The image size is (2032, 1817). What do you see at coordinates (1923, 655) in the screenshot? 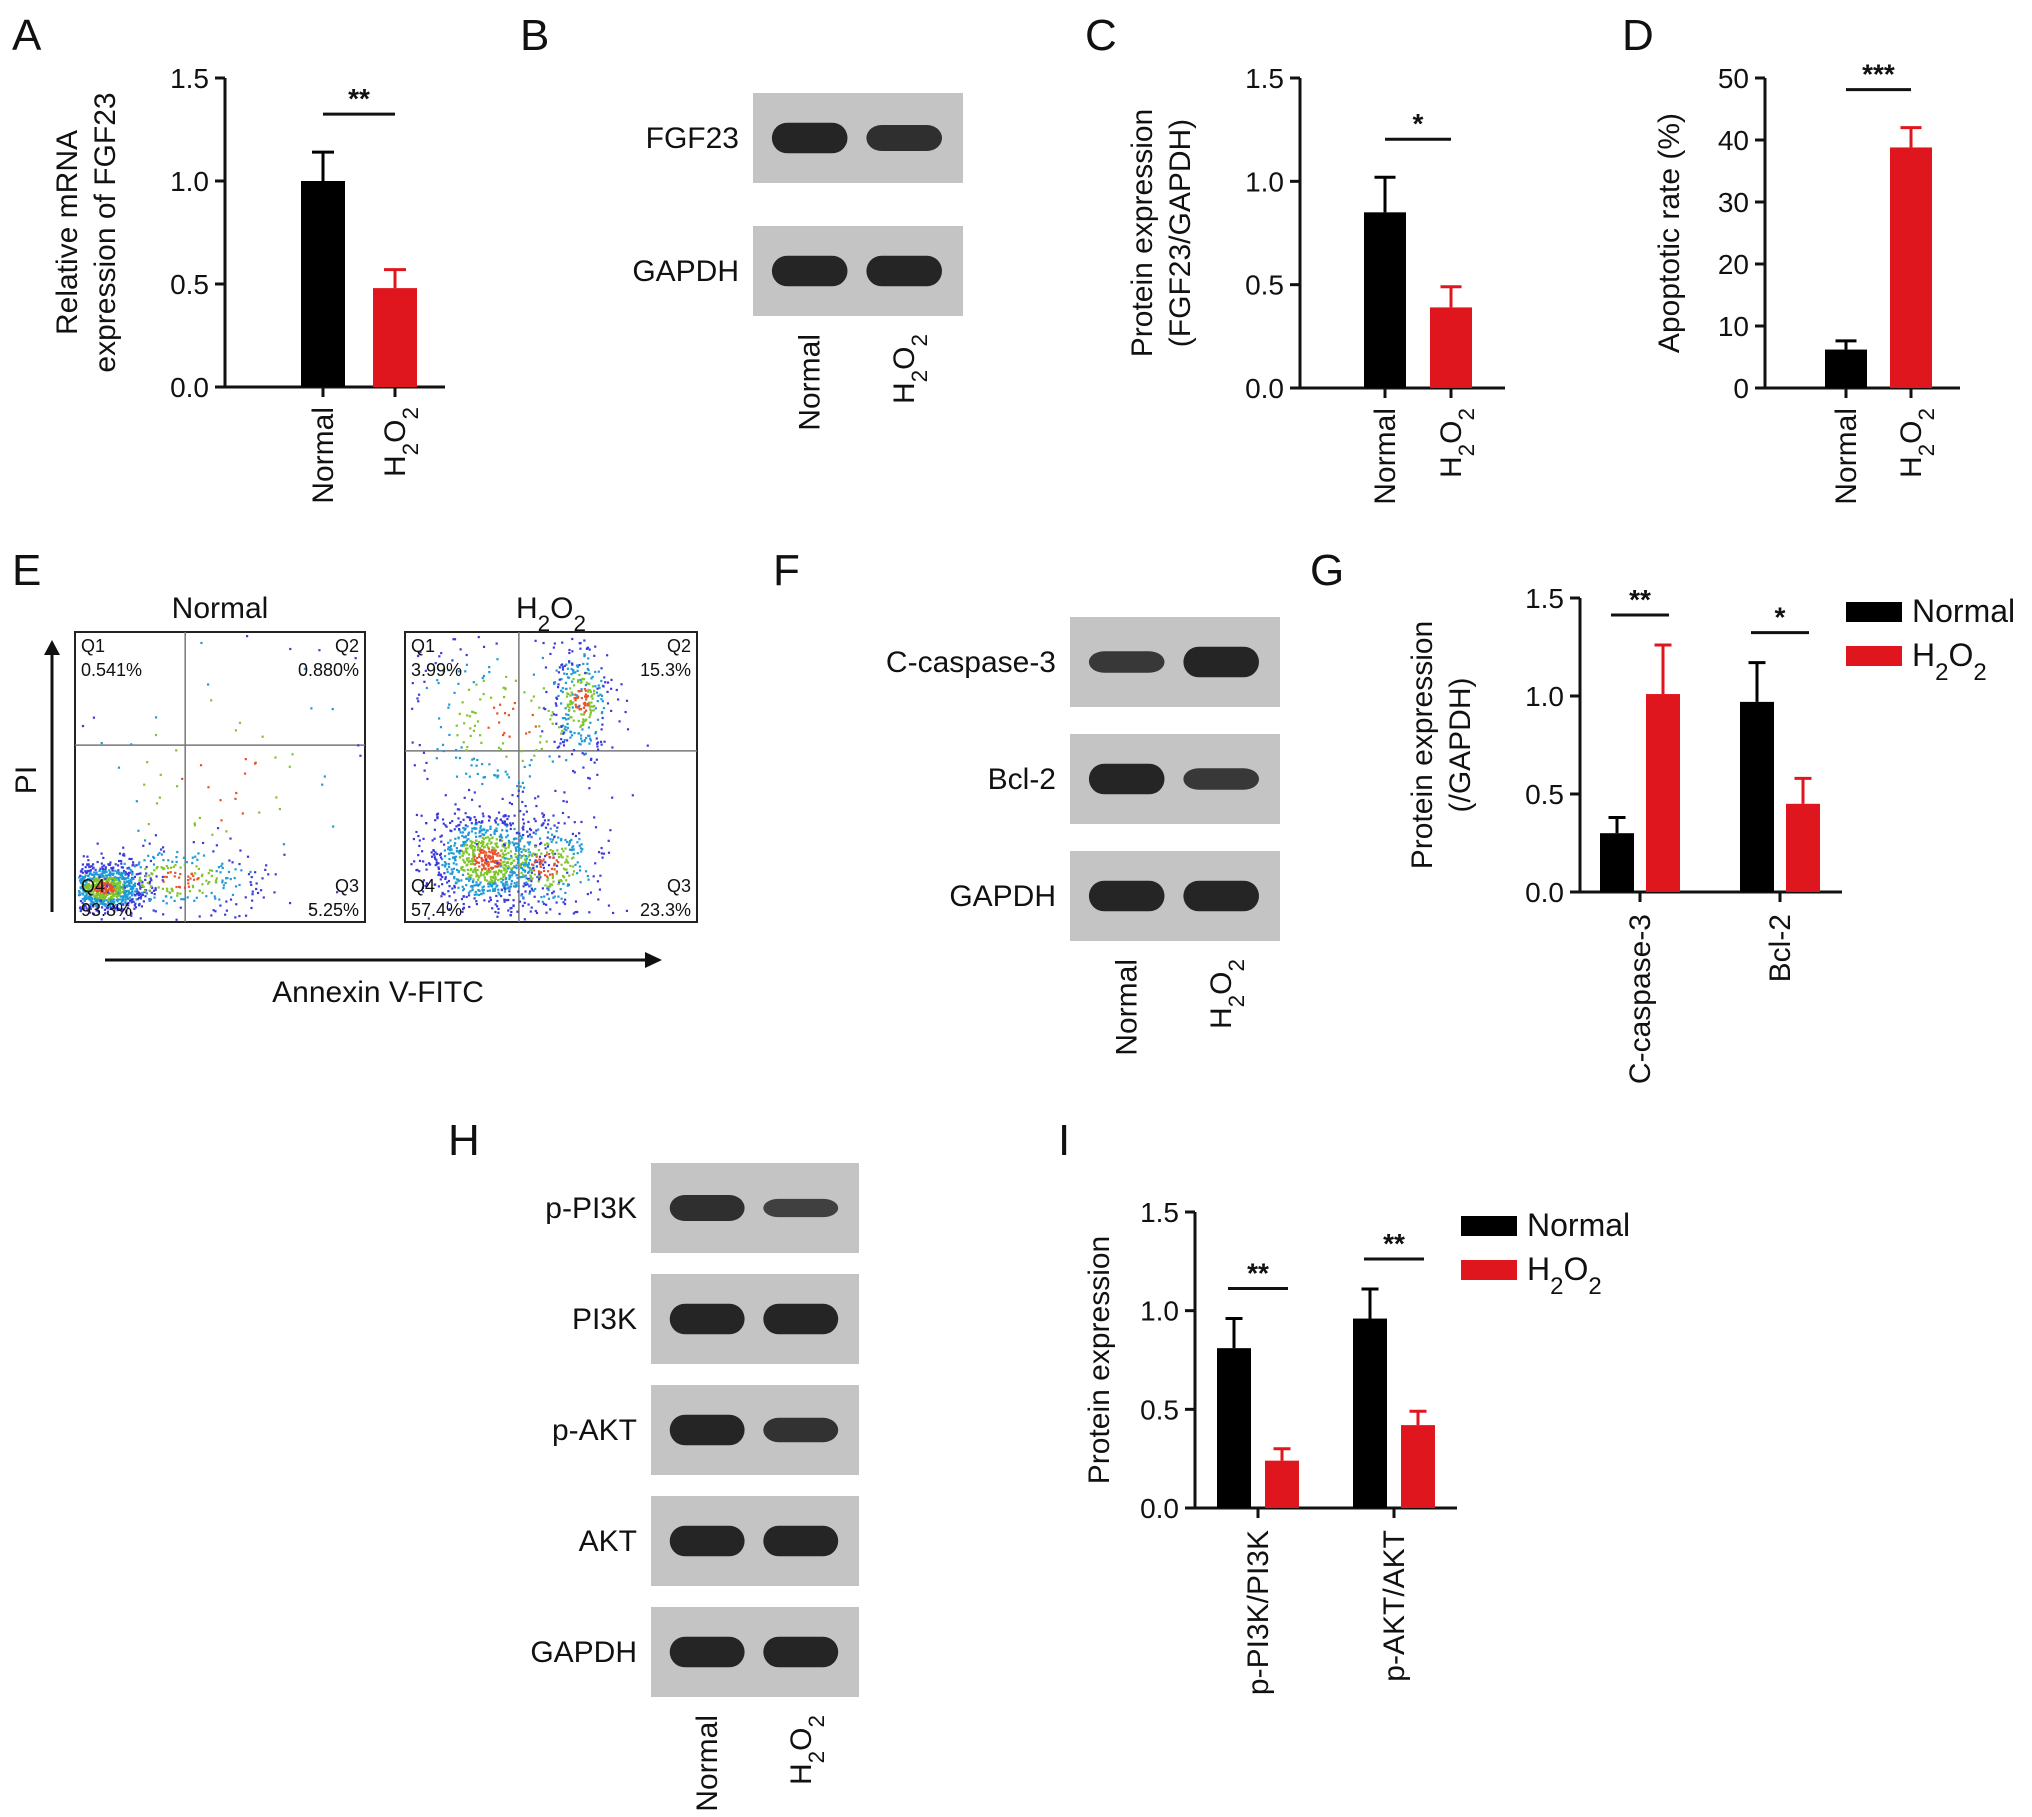
I see `label-part: H` at bounding box center [1923, 655].